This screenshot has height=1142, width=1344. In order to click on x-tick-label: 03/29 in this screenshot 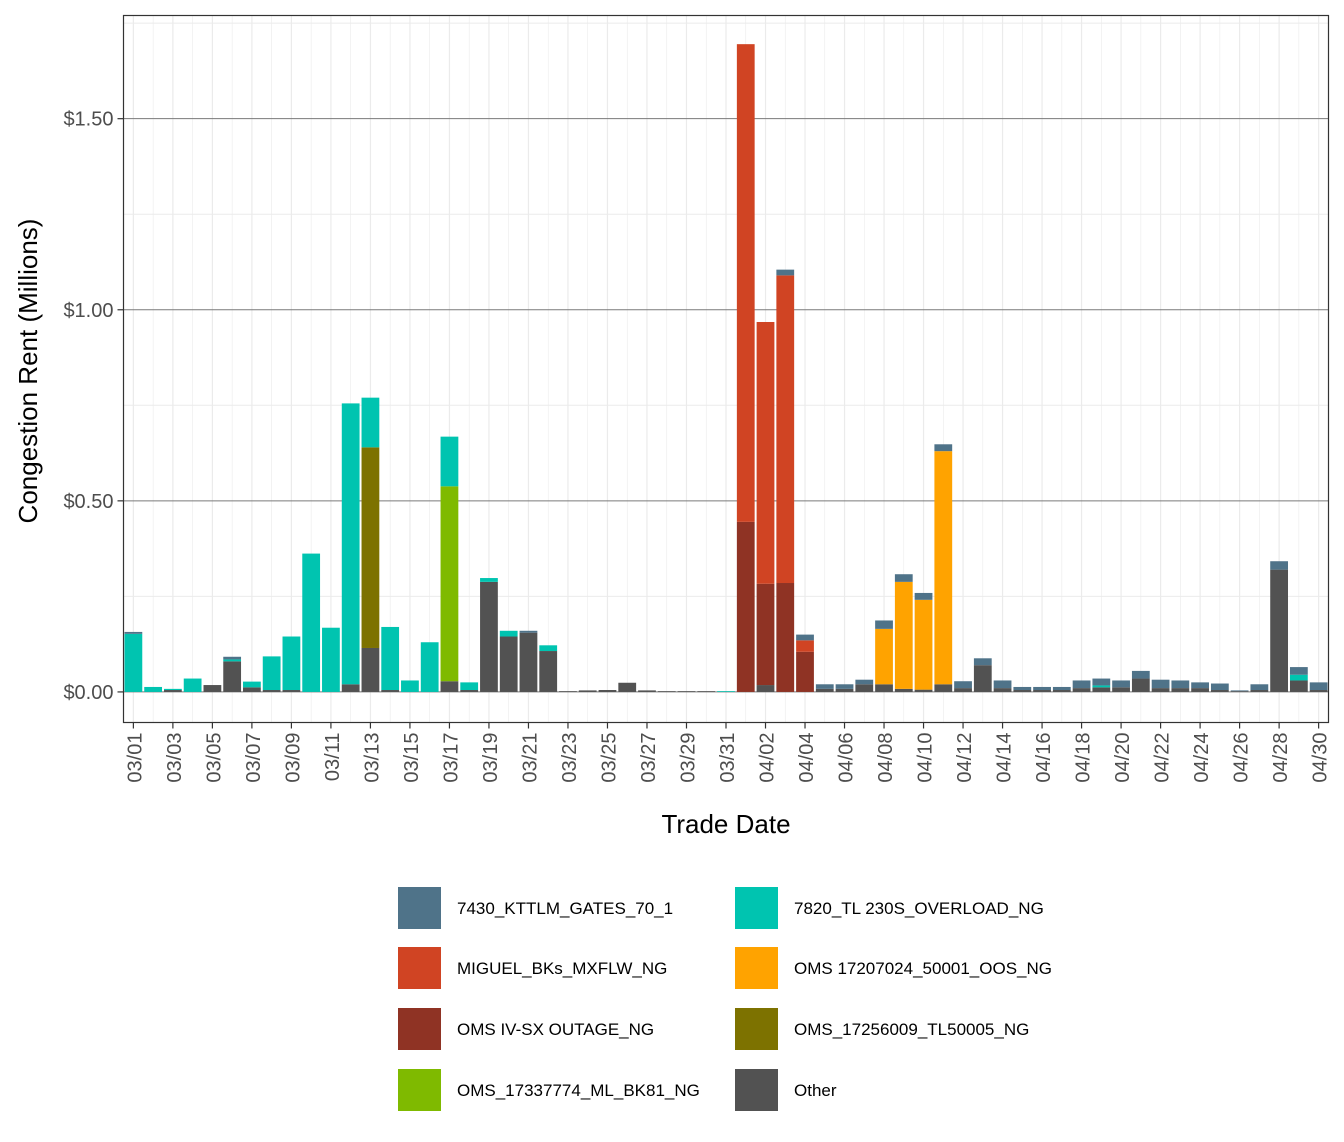, I will do `click(688, 758)`.